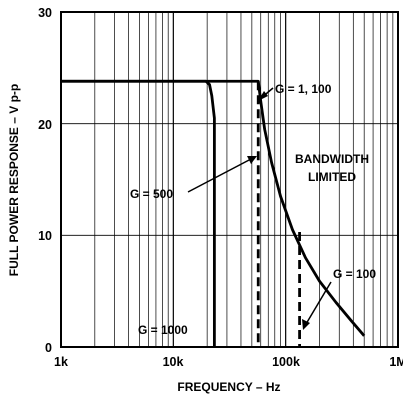 Image resolution: width=403 pixels, height=399 pixels. Describe the element at coordinates (354, 274) in the screenshot. I see `annotation-g-100: G = 100` at that location.